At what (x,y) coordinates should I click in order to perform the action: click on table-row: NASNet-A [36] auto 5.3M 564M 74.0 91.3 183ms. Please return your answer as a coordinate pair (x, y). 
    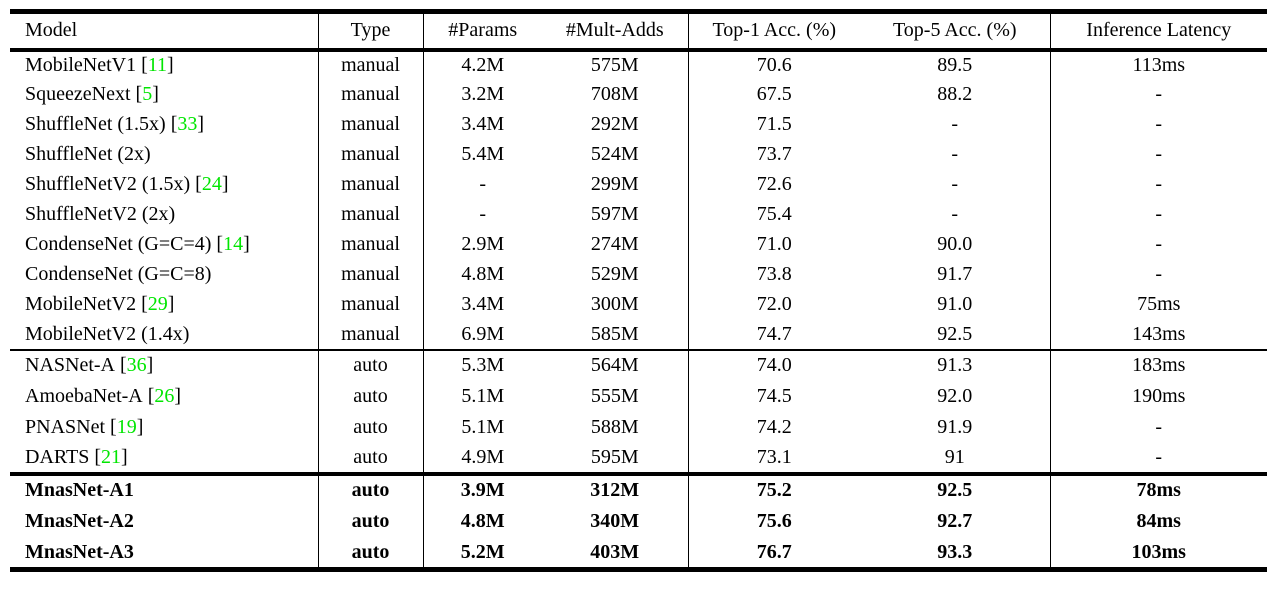
    Looking at the image, I should click on (638, 365).